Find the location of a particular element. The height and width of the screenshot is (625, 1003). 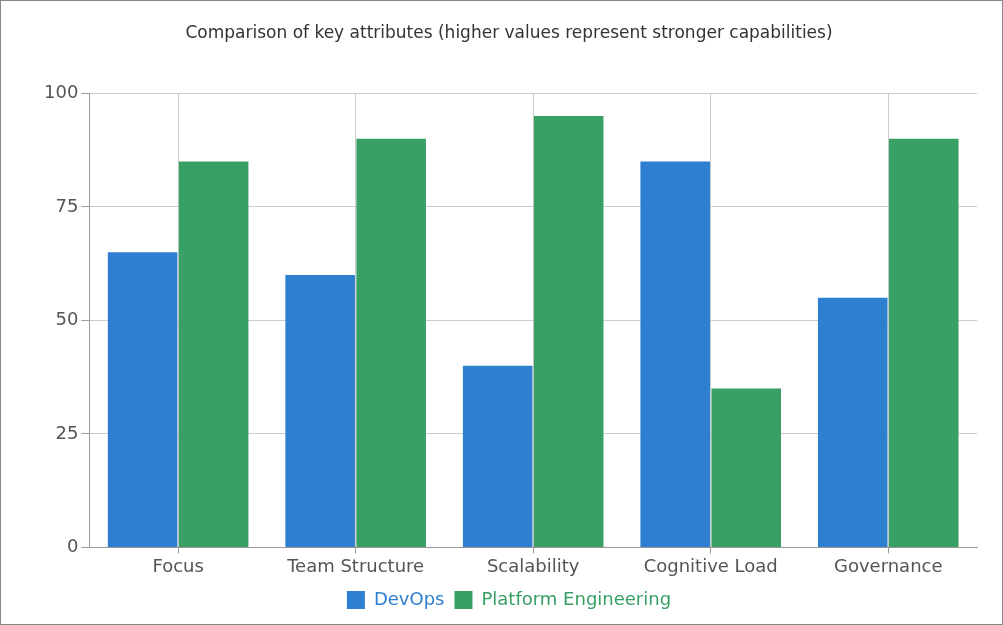

y-tick-label: 0 is located at coordinates (72, 546).